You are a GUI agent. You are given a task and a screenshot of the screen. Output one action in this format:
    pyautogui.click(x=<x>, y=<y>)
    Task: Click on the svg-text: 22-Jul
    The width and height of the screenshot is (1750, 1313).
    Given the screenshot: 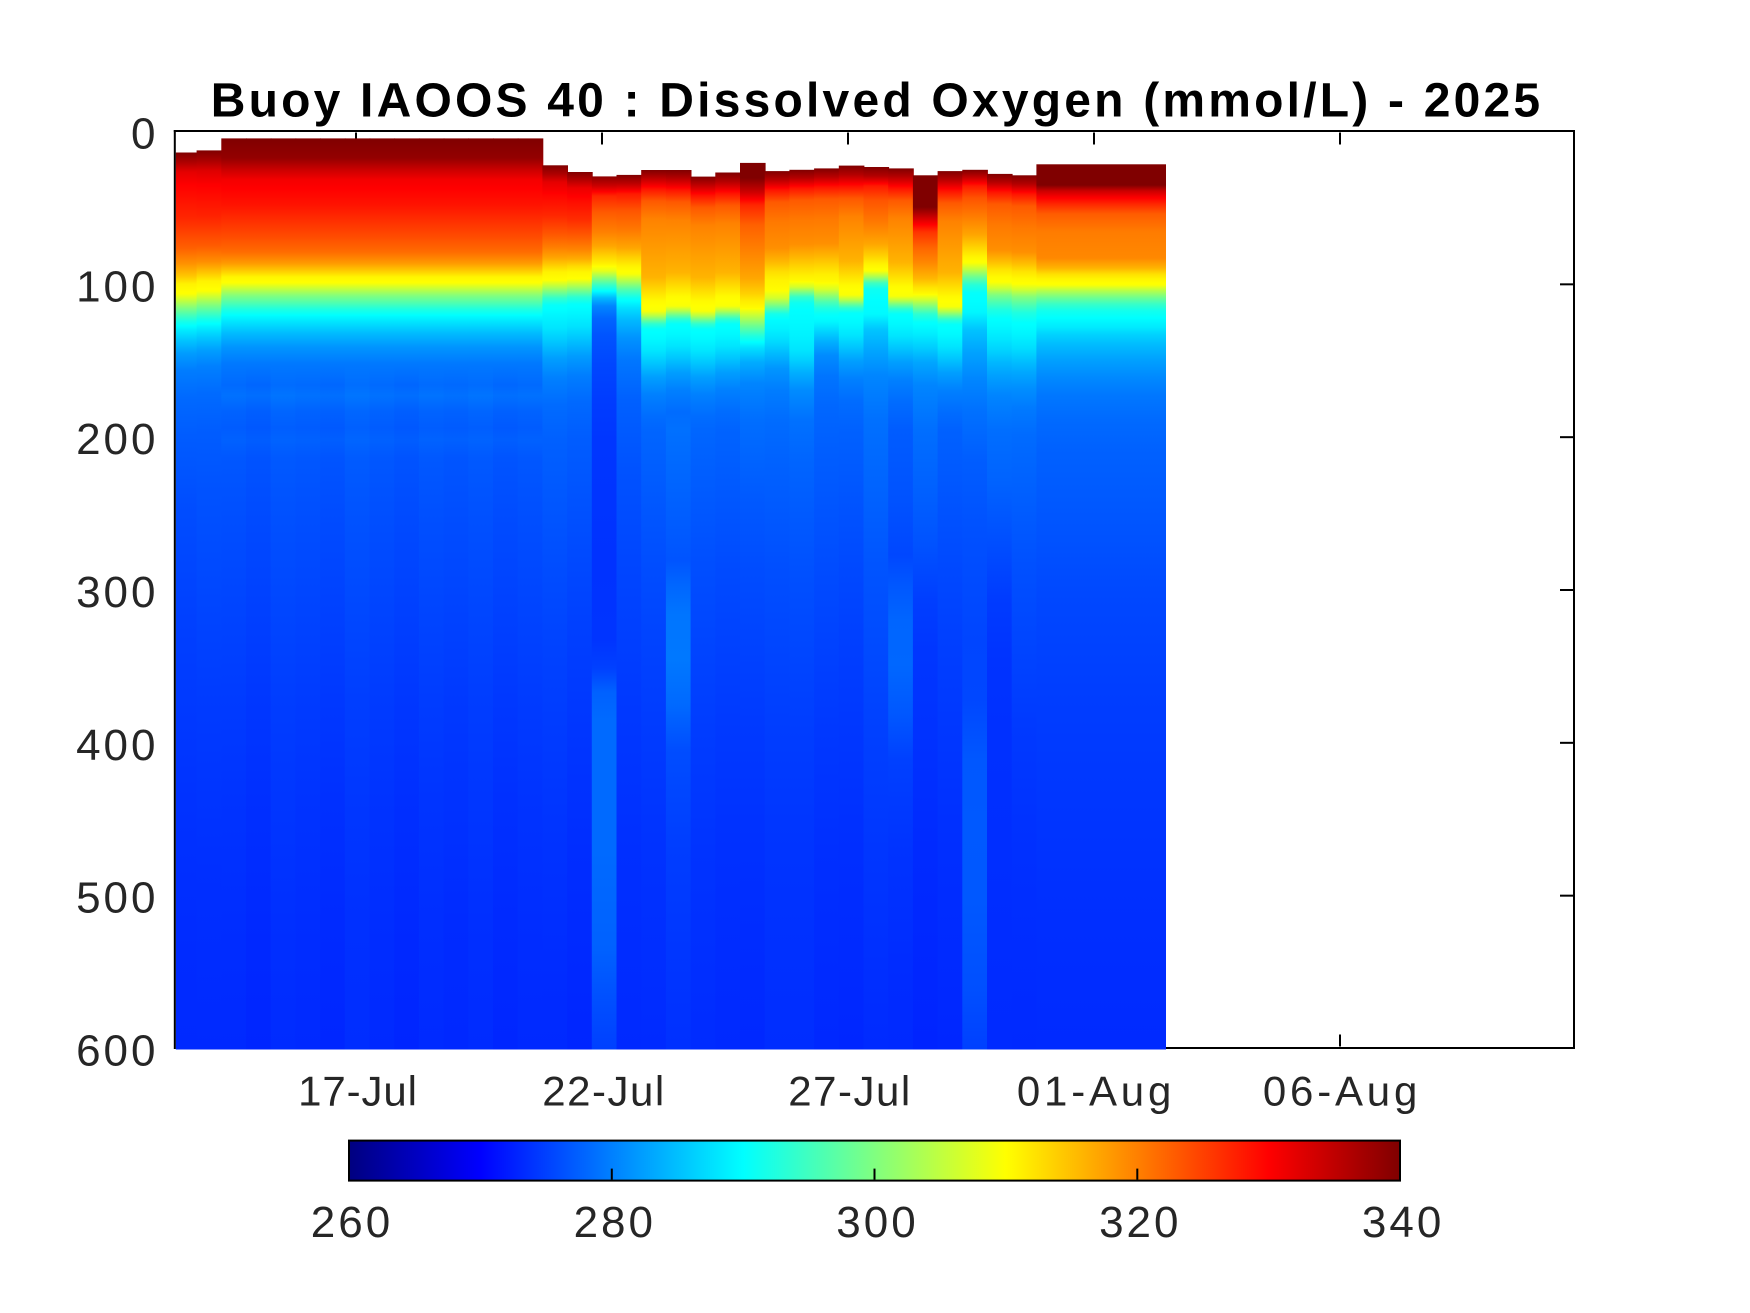 What is the action you would take?
    pyautogui.click(x=603, y=1091)
    